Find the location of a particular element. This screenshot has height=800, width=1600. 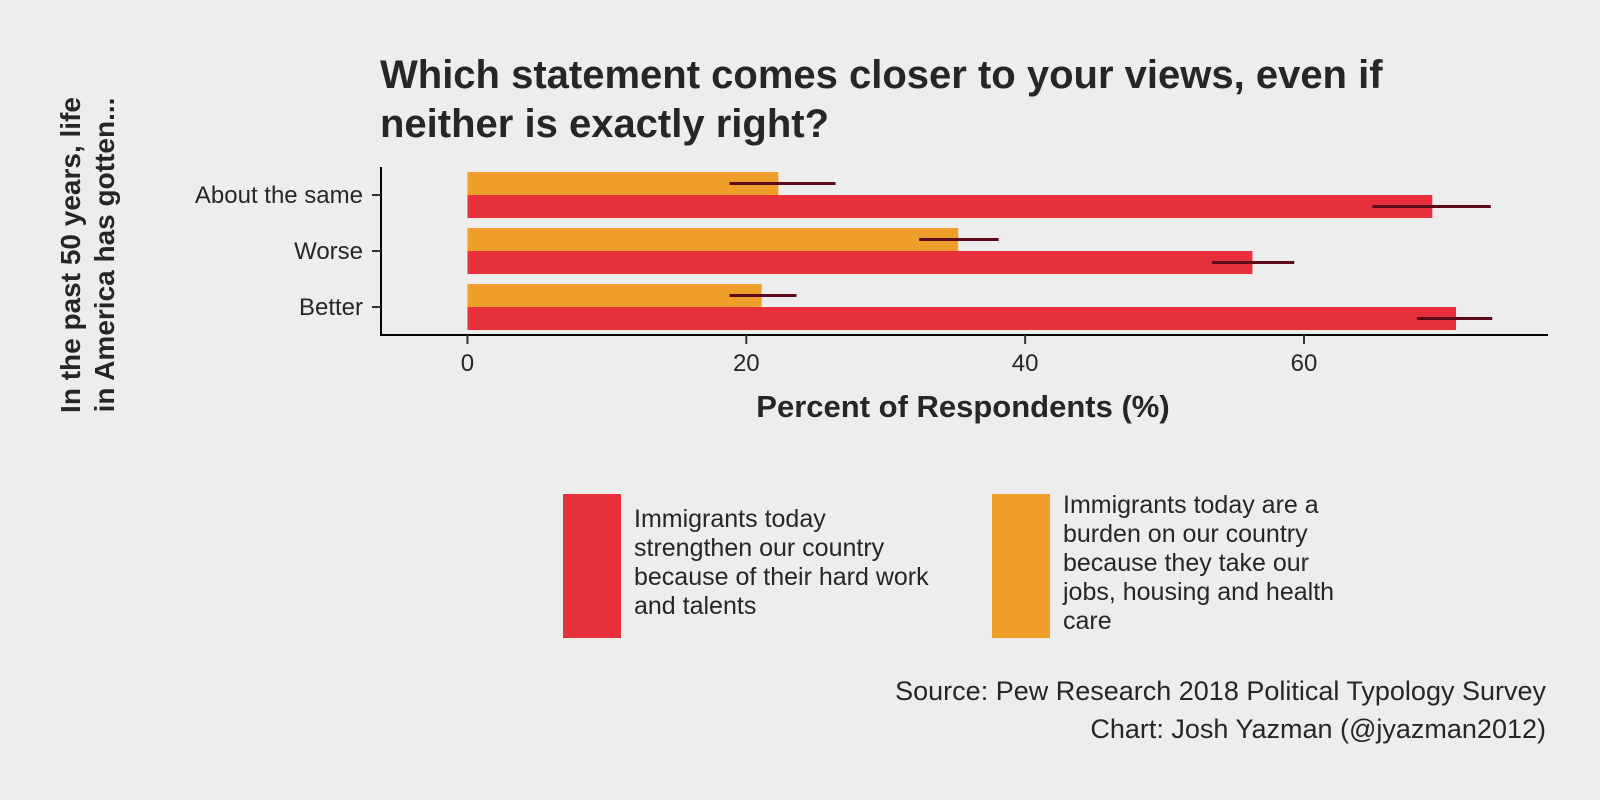

legend-label-burden-line-1: Immigrants today are a is located at coordinates (1191, 505).